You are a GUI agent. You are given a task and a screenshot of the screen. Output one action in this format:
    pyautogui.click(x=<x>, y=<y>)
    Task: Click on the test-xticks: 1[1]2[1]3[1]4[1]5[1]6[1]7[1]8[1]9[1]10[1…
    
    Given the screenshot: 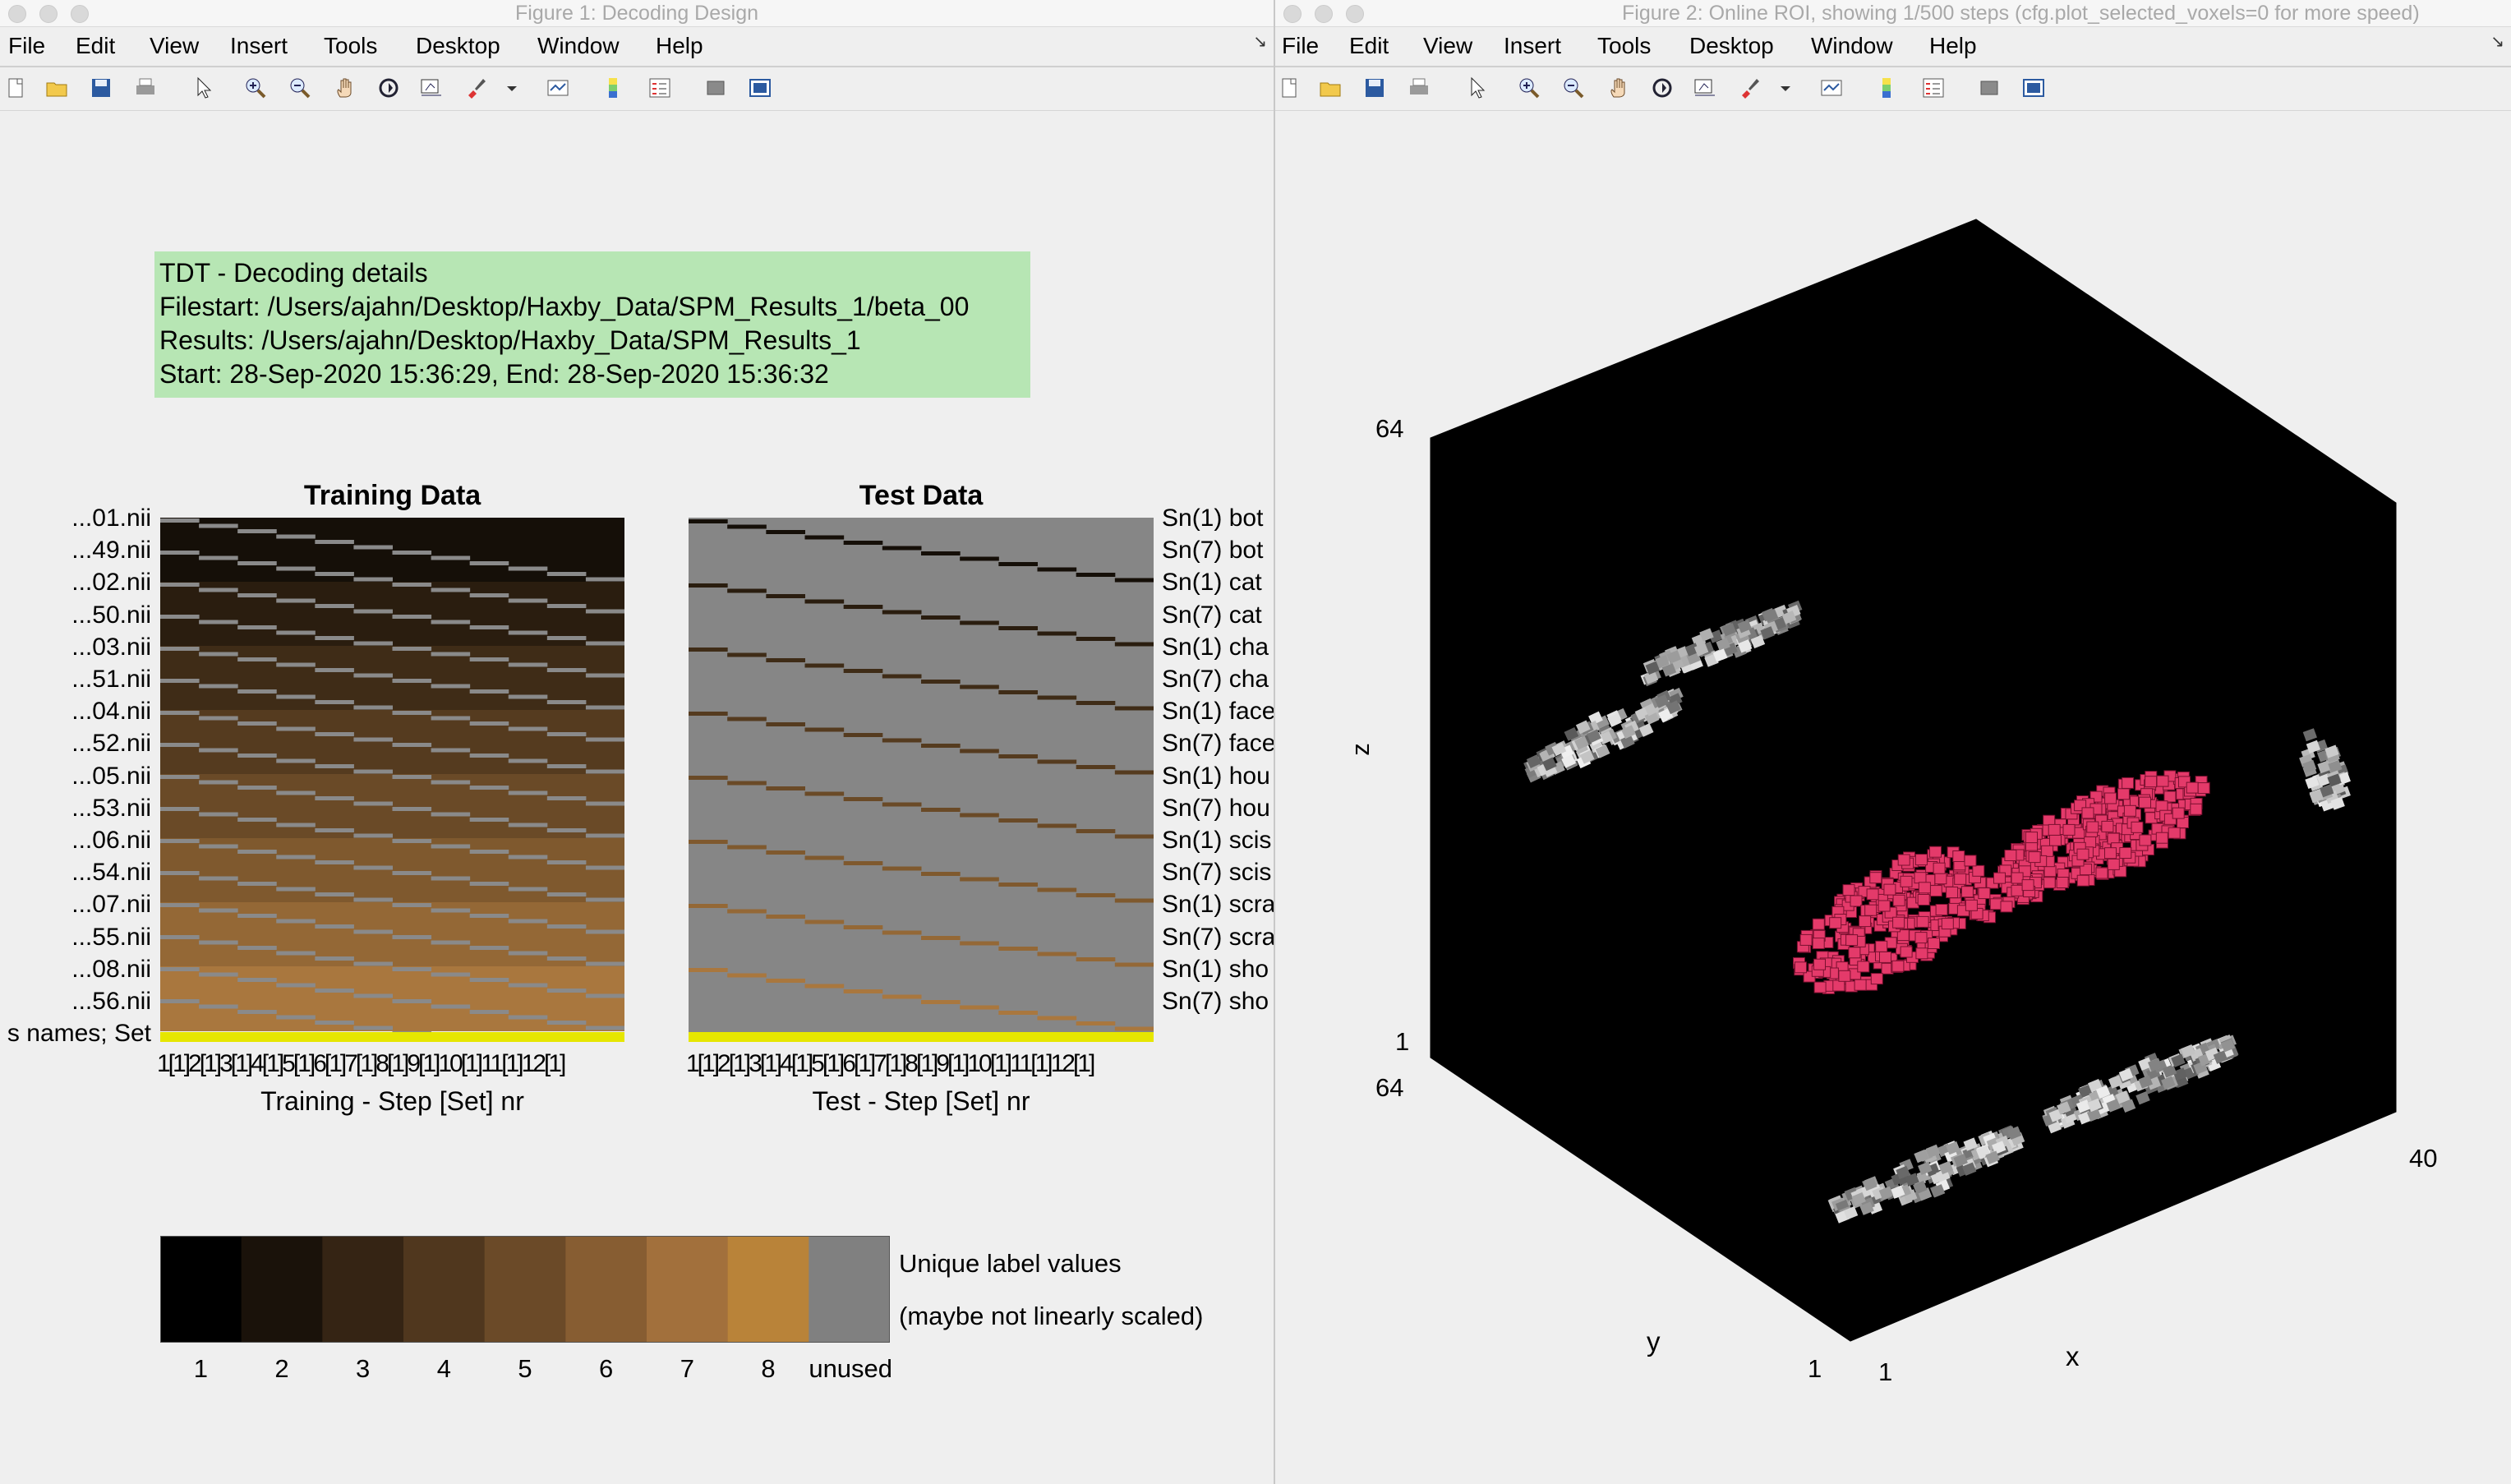 What is the action you would take?
    pyautogui.click(x=890, y=1063)
    